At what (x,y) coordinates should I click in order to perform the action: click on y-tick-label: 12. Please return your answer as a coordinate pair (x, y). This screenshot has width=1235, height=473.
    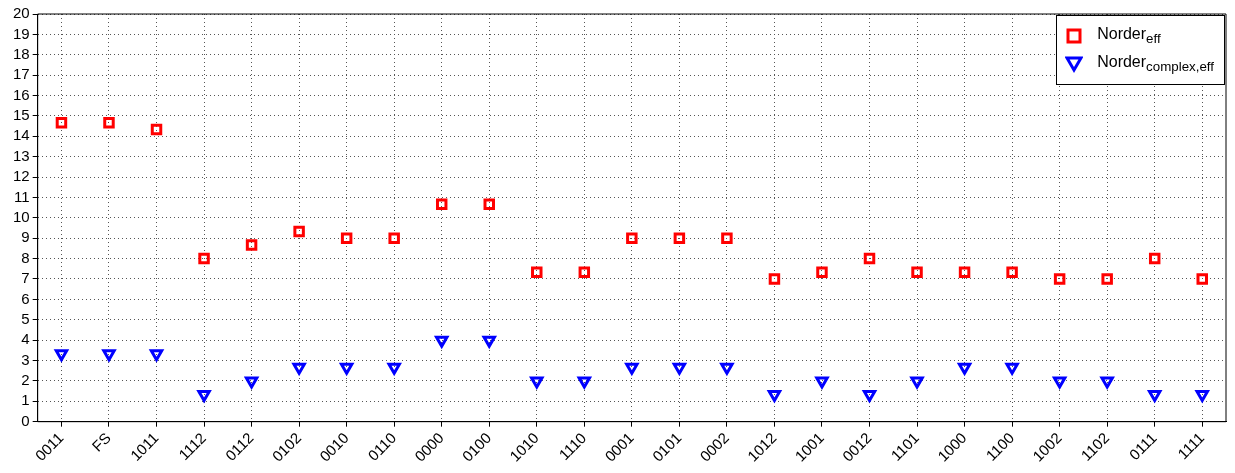
    Looking at the image, I should click on (21, 176).